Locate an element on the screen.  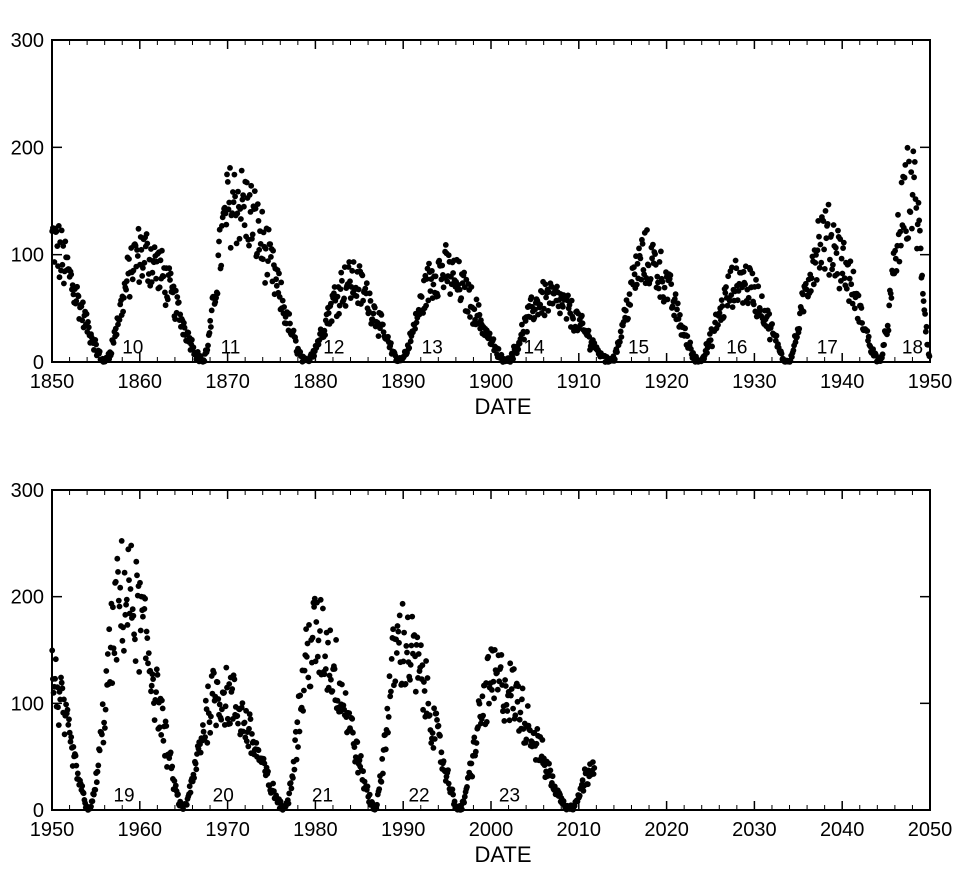
cycle-number-label: 19 is located at coordinates (123, 795).